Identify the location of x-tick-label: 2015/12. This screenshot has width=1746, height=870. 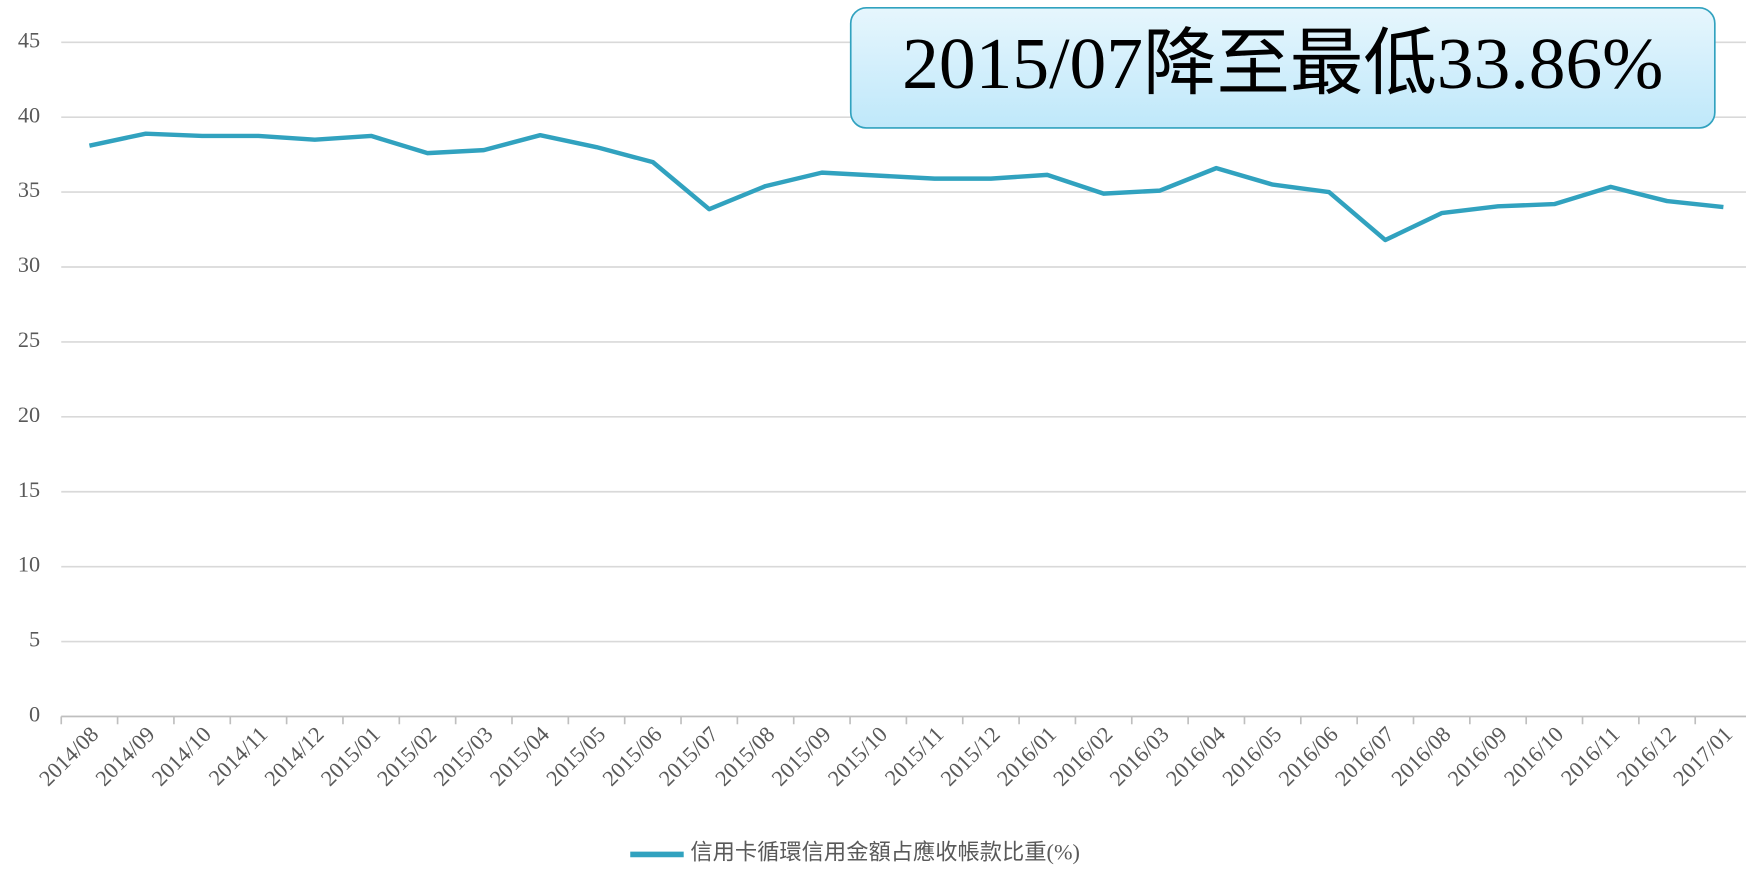
(969, 756).